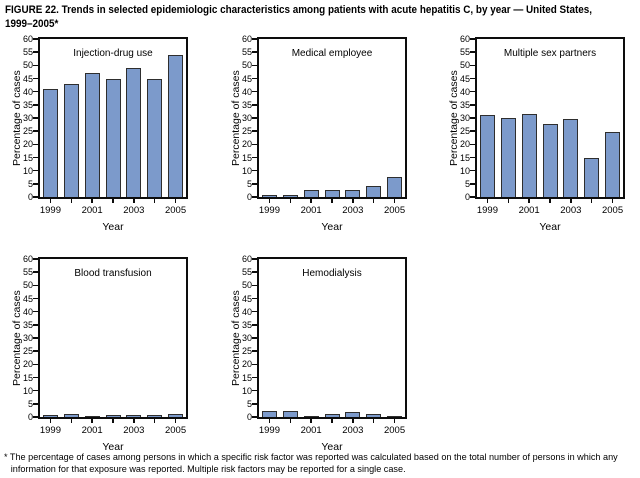 The image size is (640, 478). What do you see at coordinates (529, 155) in the screenshot?
I see `bar-2001` at bounding box center [529, 155].